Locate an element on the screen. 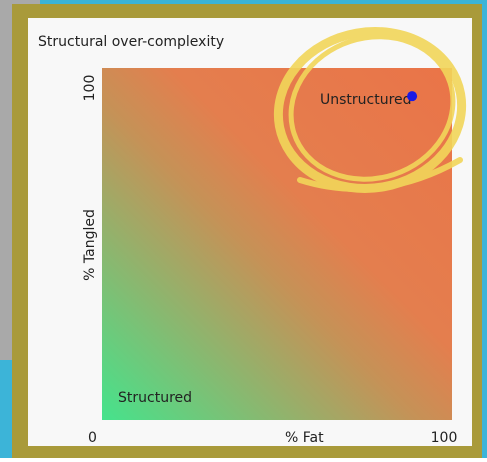 The height and width of the screenshot is (462, 487). x-tick-label: 100 is located at coordinates (444, 438).